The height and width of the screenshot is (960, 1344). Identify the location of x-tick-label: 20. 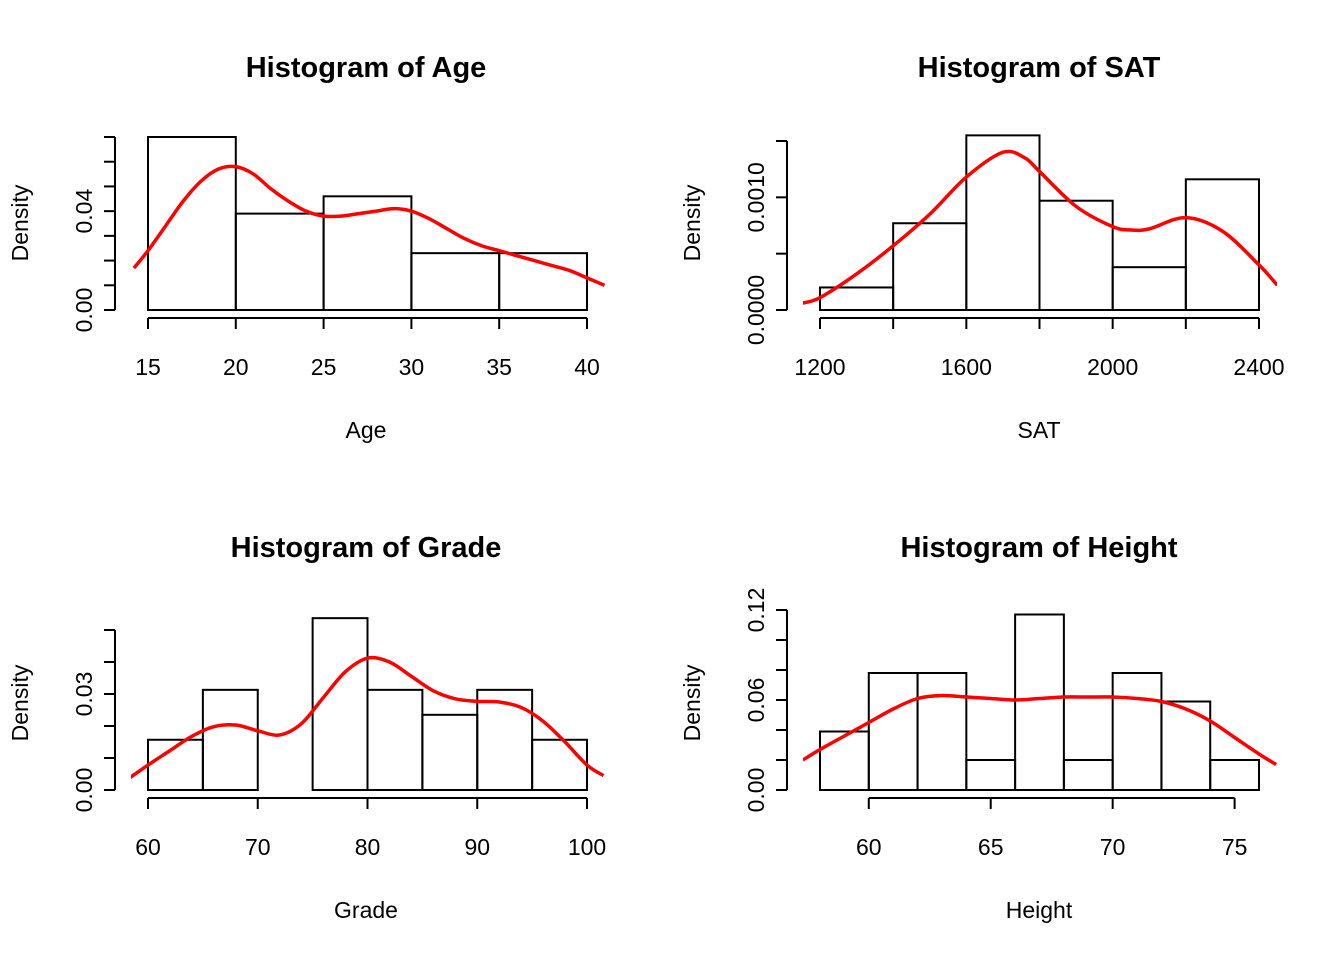
(236, 367).